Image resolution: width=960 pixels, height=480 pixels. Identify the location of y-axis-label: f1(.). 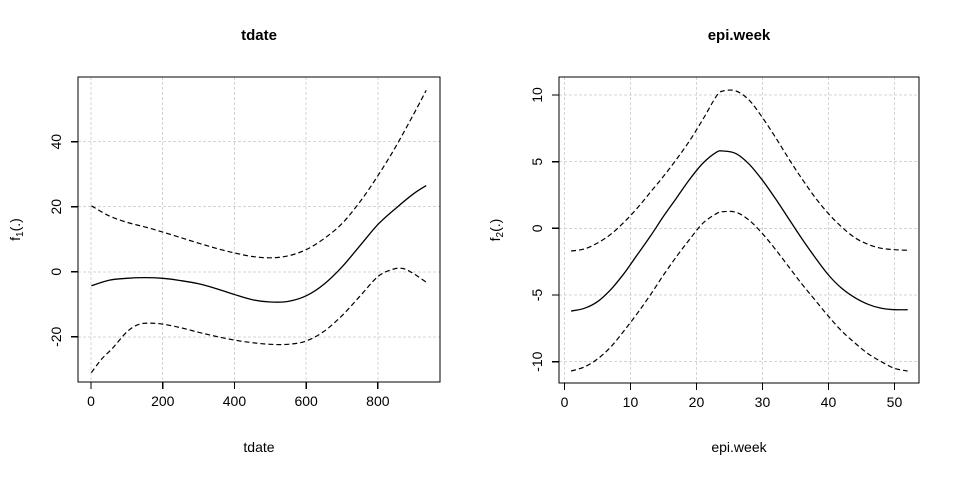
(16, 229).